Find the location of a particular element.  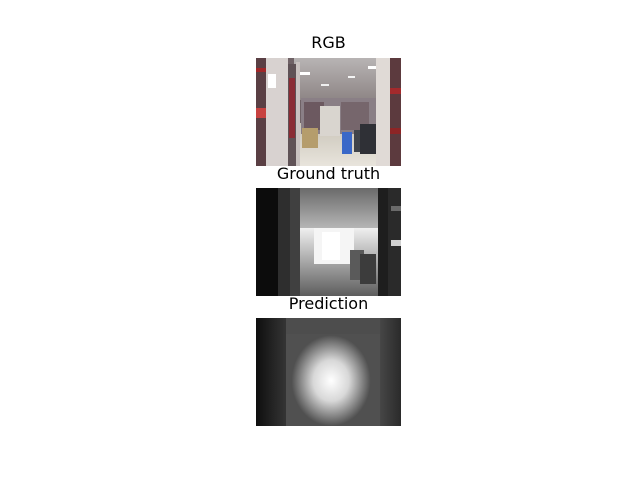

rgb-image is located at coordinates (328, 112).